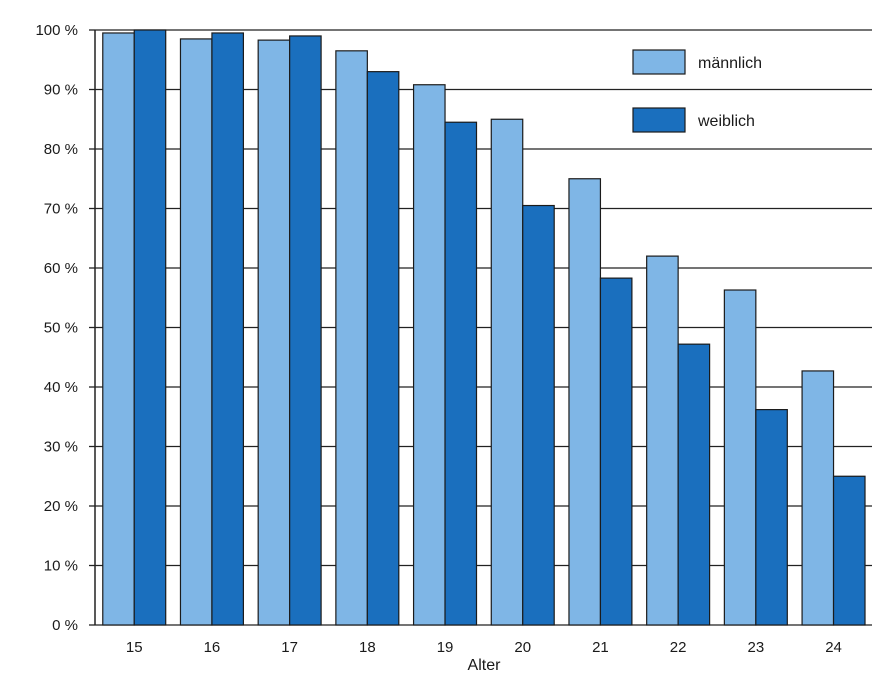  Describe the element at coordinates (134, 647) in the screenshot. I see `x-tick-label: 15` at that location.